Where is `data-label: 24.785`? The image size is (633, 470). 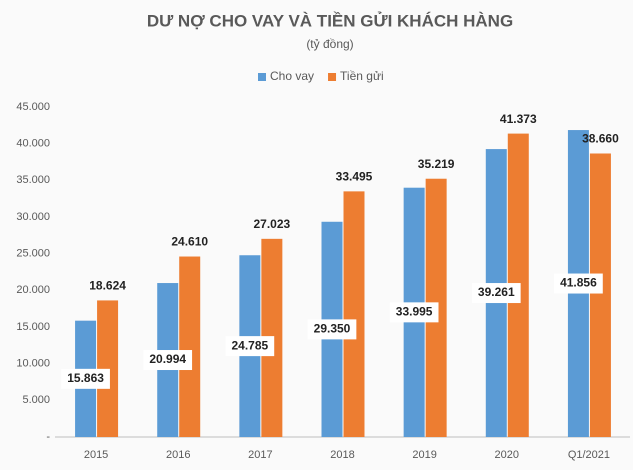
data-label: 24.785 is located at coordinates (250, 345).